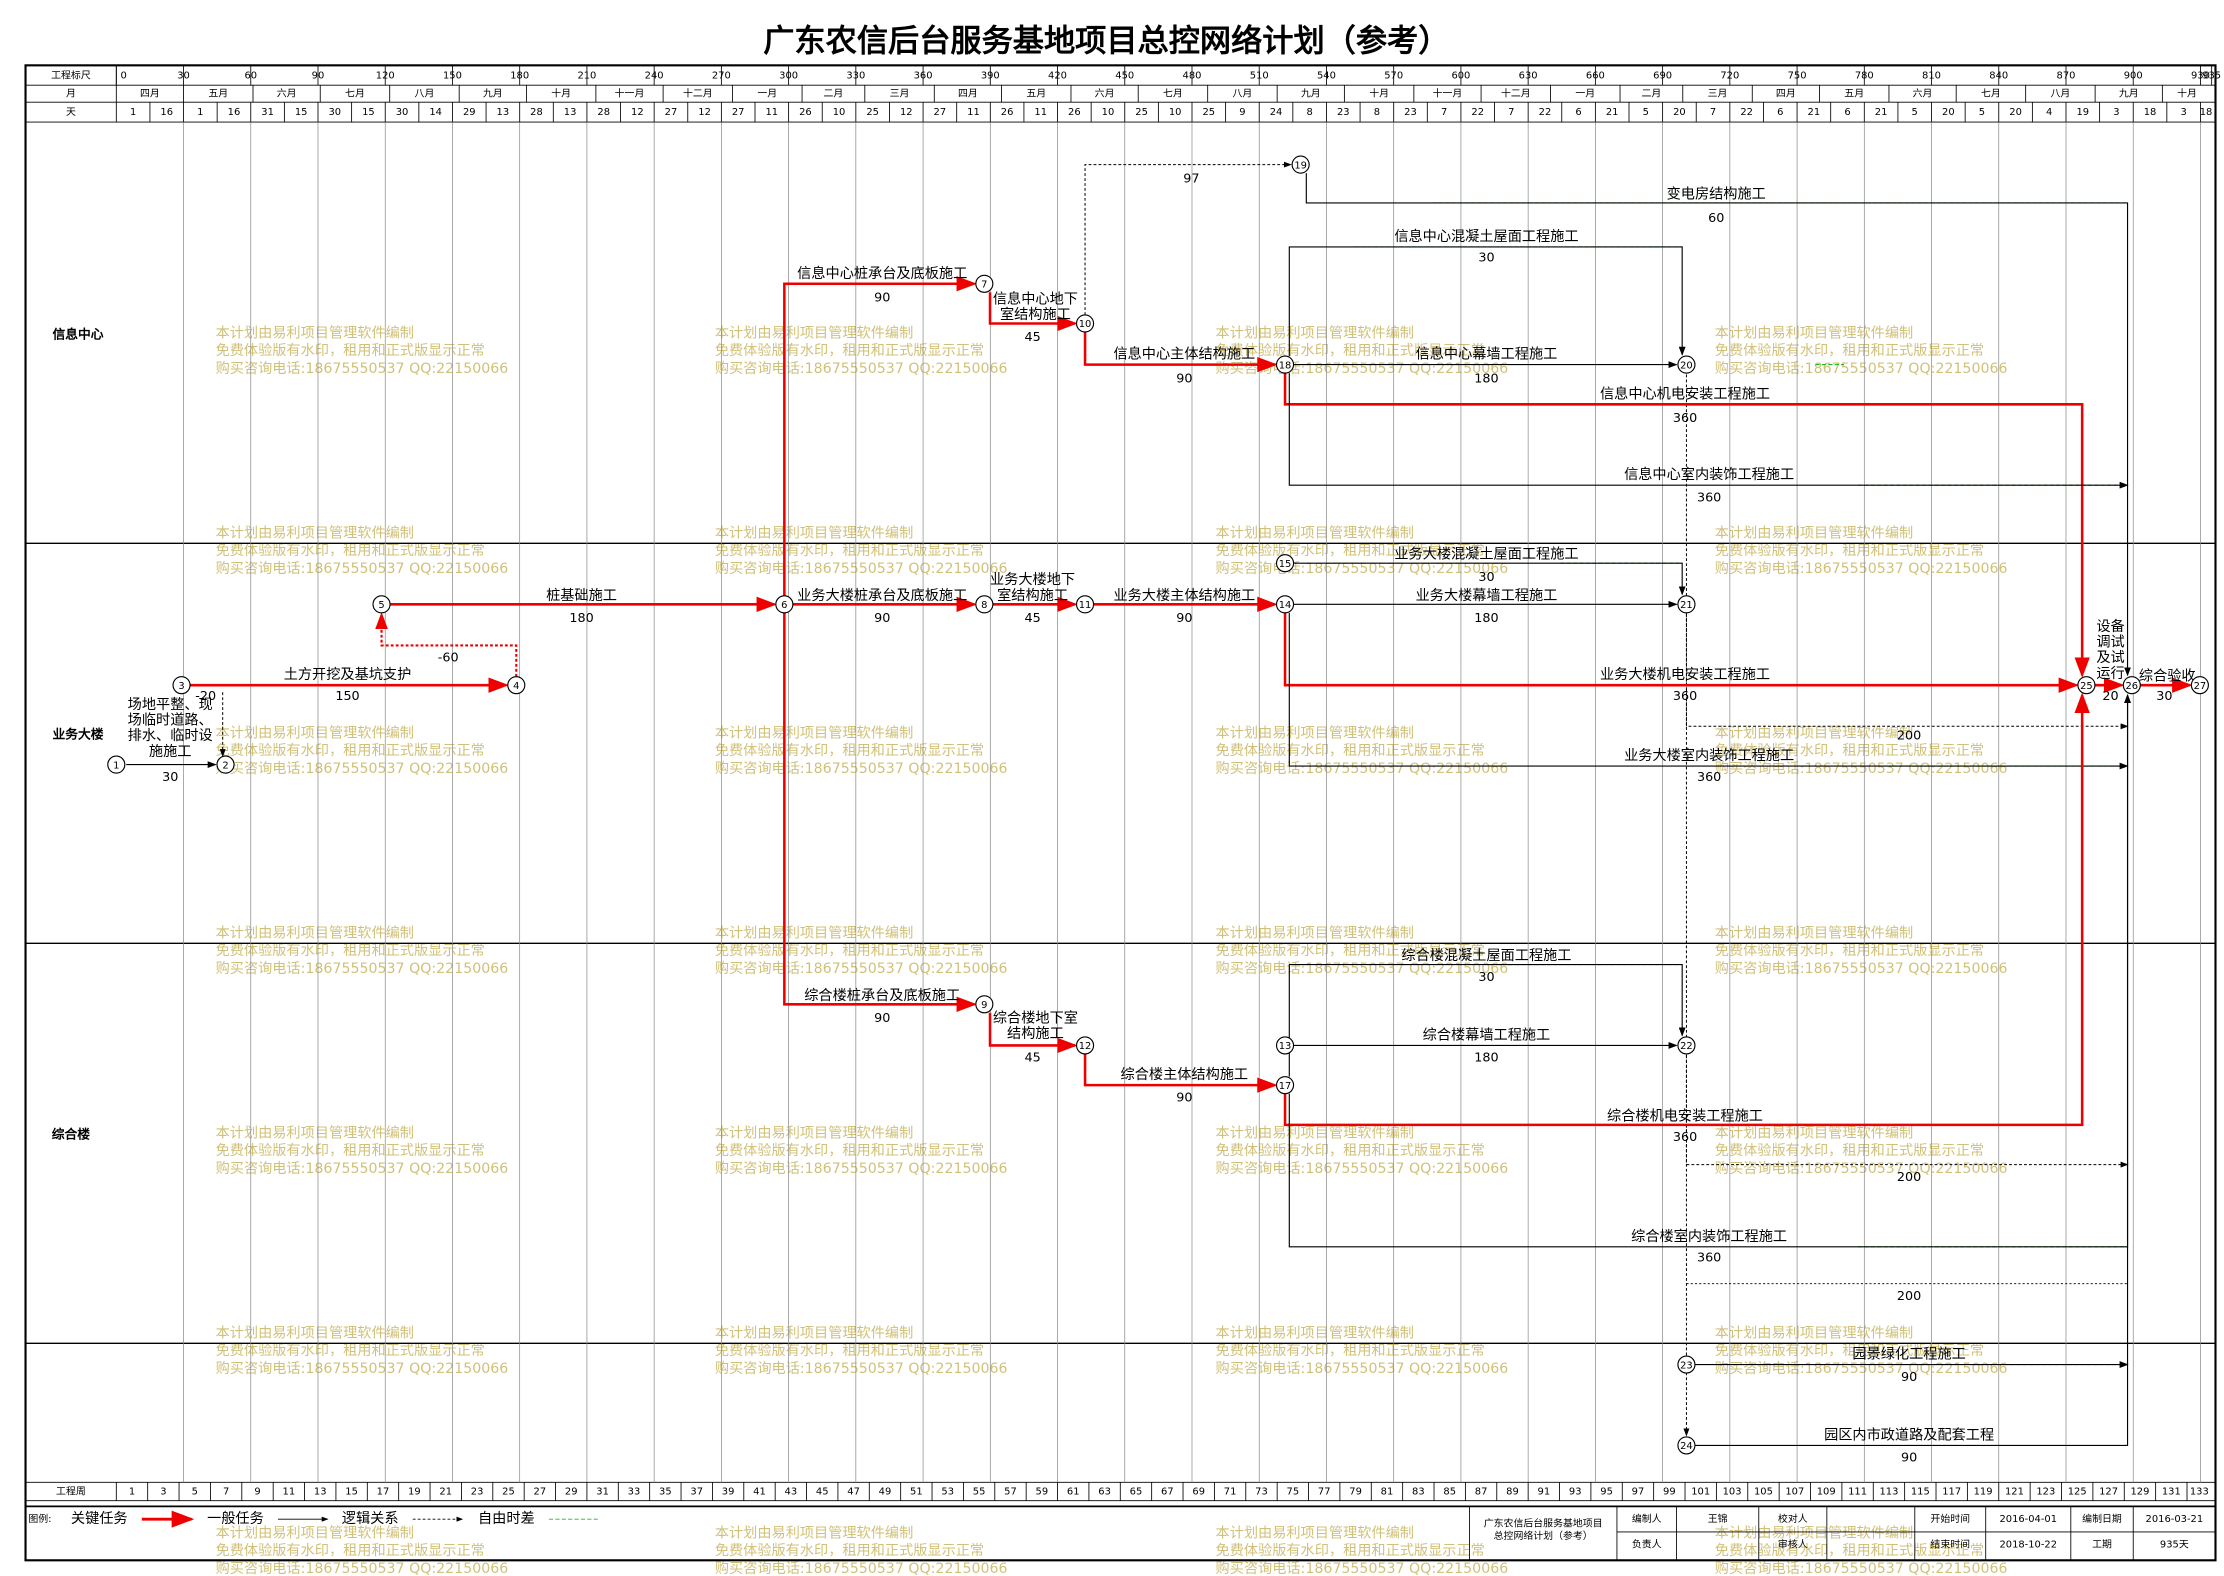  I want to click on month-label: 六月, so click(287, 94).